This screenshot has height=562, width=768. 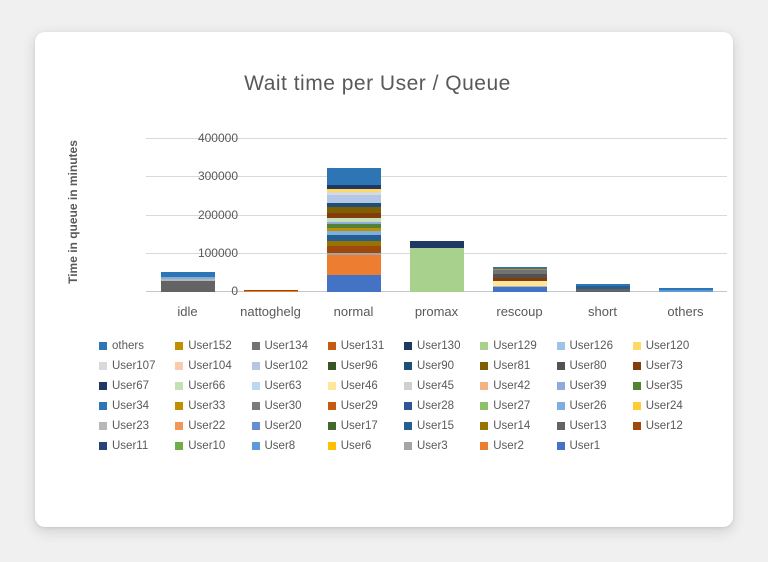 I want to click on legend-item-User28: User28, so click(x=442, y=406).